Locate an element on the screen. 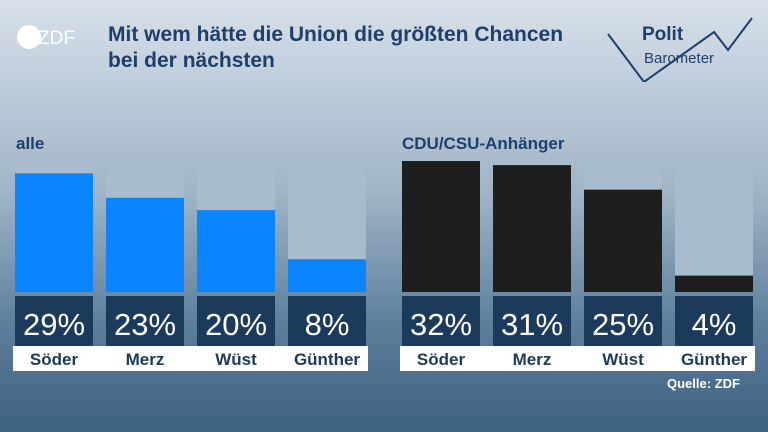  brand-polit: Polit is located at coordinates (663, 34).